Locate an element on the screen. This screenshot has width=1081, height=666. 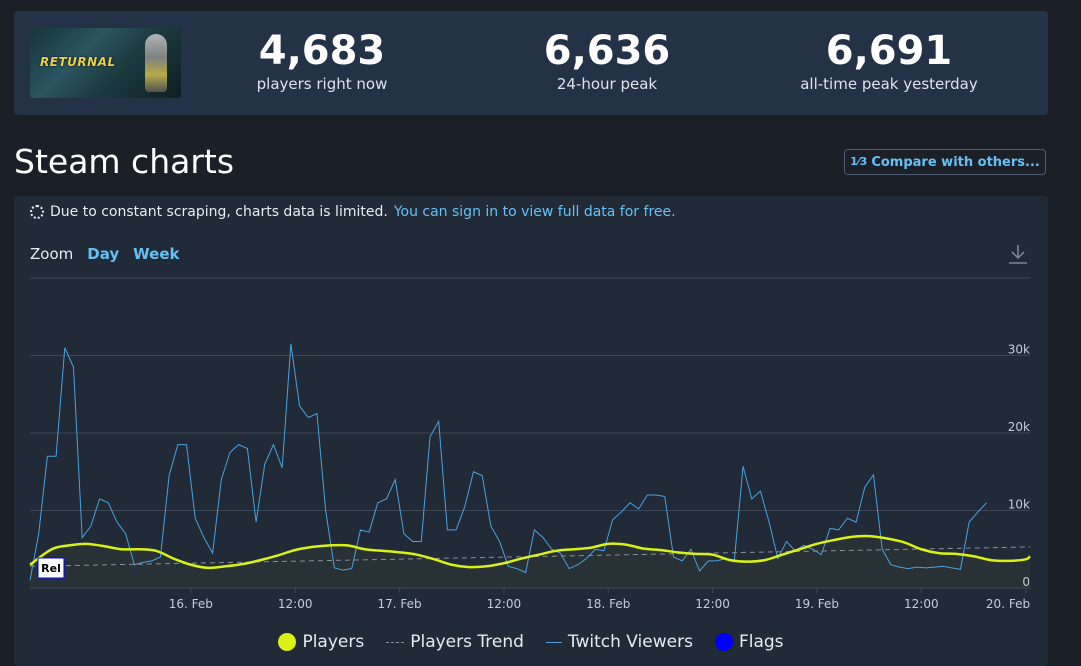
flag-label: Rel is located at coordinates (51, 568).